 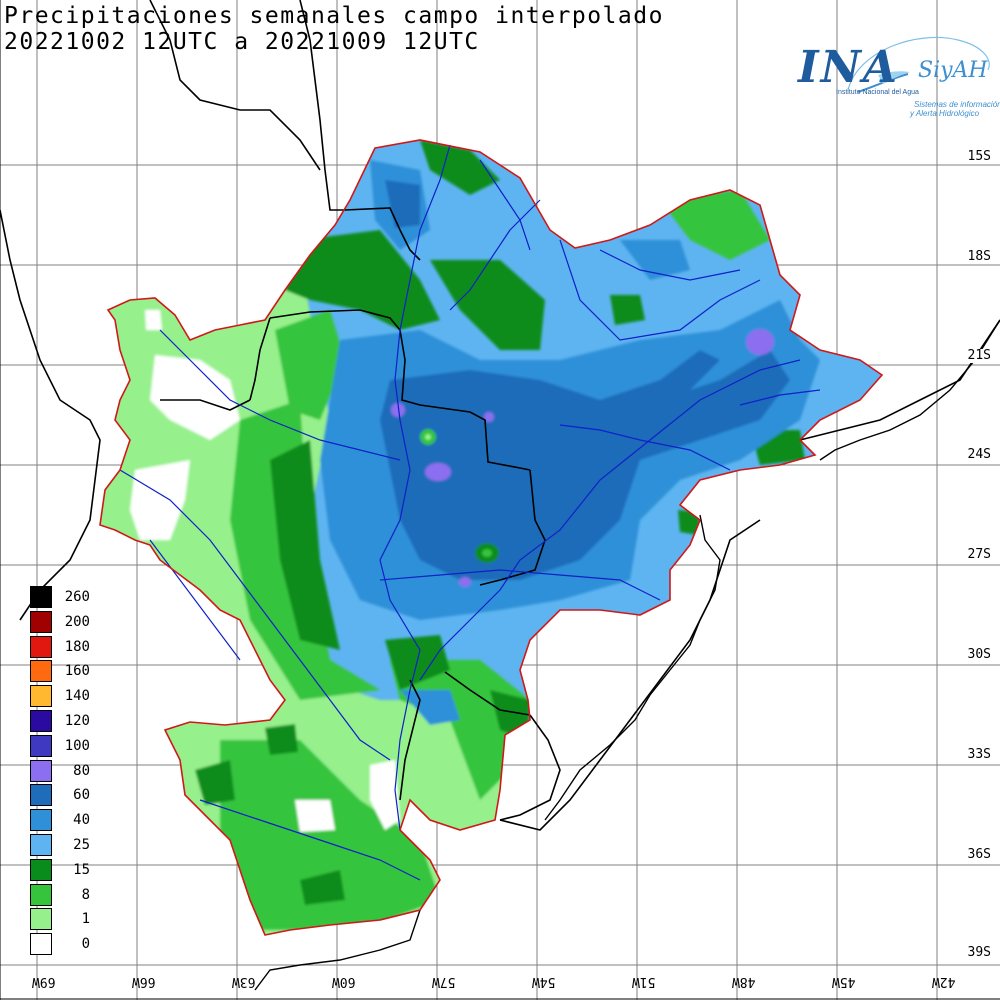 I want to click on legend-item: 0, so click(x=67, y=945).